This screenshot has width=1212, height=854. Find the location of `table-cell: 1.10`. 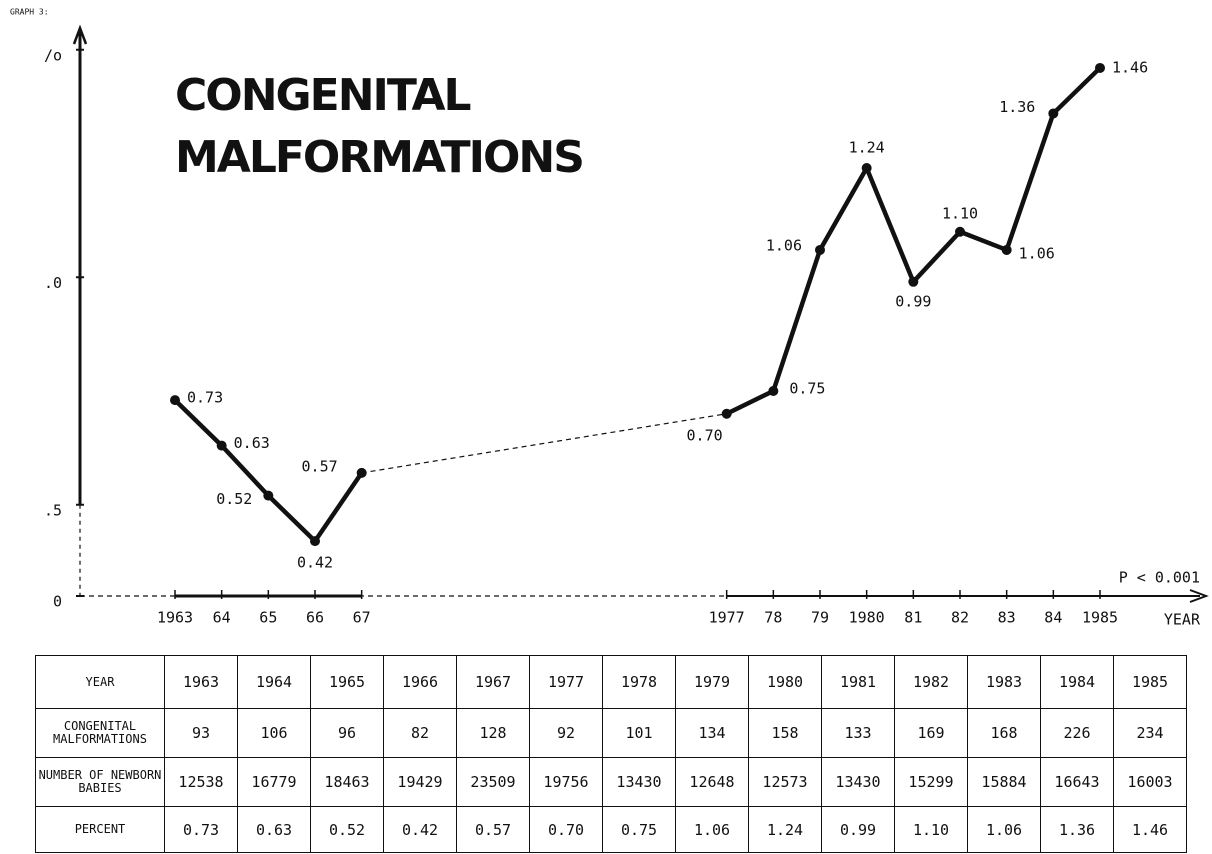

table-cell: 1.10 is located at coordinates (931, 829).